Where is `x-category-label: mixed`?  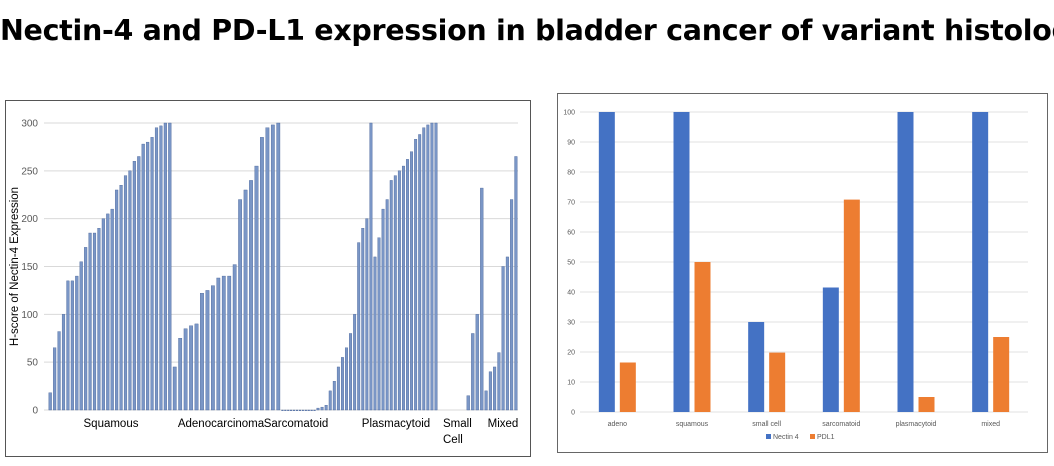 x-category-label: mixed is located at coordinates (990, 424).